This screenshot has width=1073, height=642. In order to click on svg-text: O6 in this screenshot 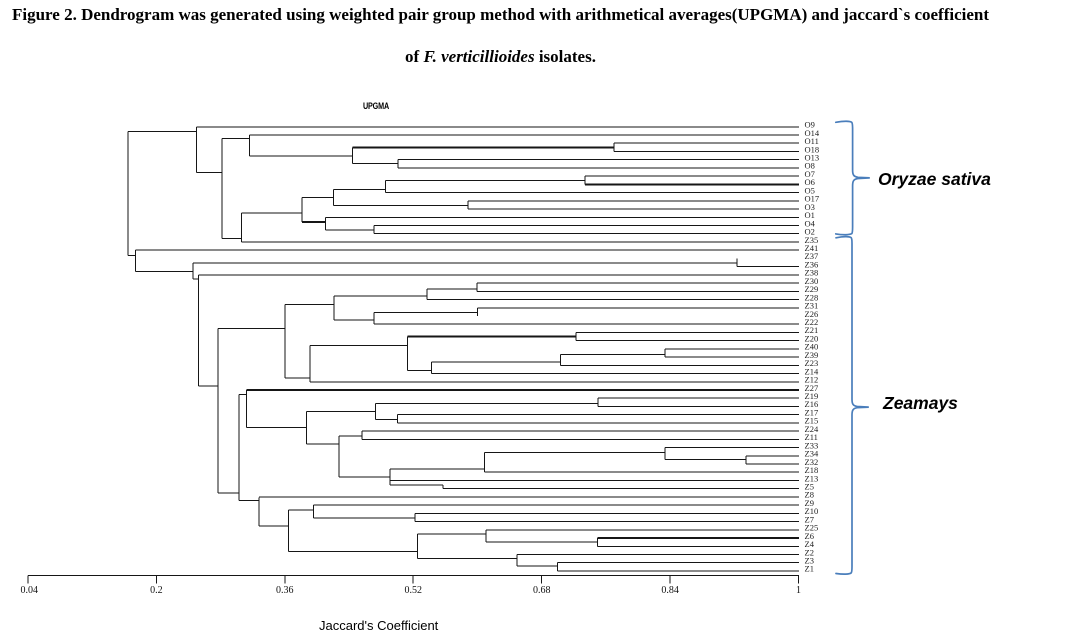, I will do `click(810, 182)`.